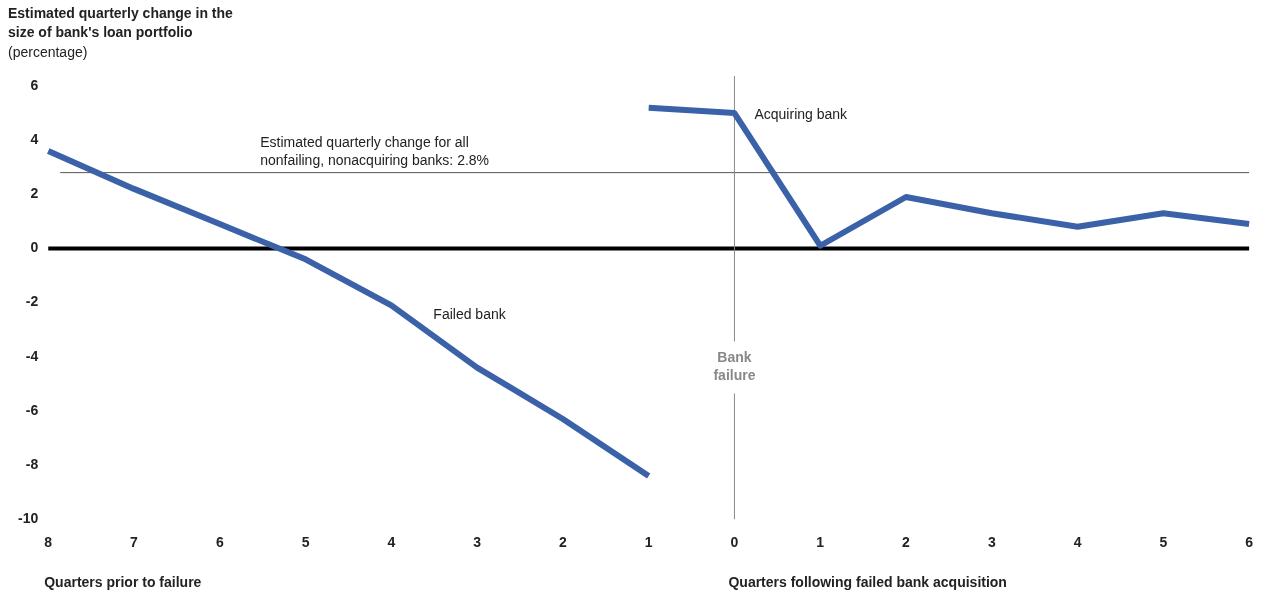 The image size is (1269, 598). Describe the element at coordinates (34, 193) in the screenshot. I see `y-tick-label: 2` at that location.